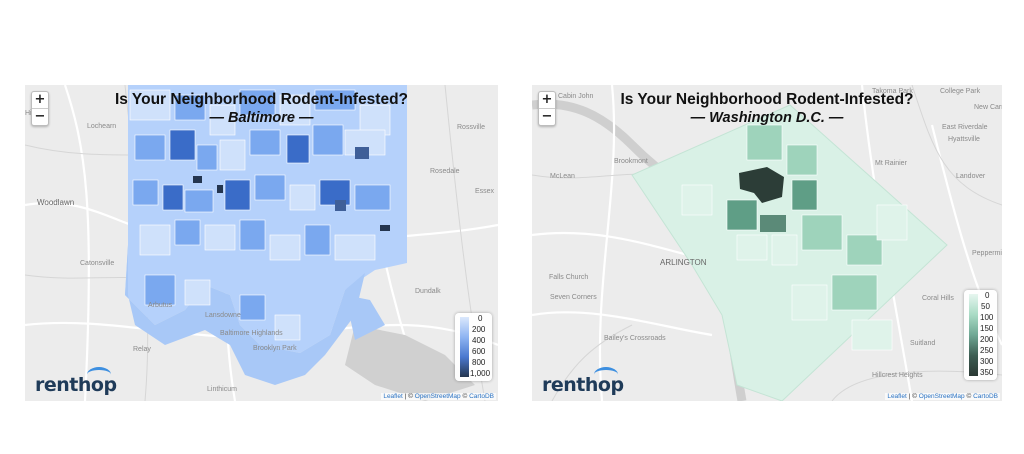 The image size is (1024, 454). Describe the element at coordinates (30, 113) in the screenshot. I see `place-label: Hill` at that location.